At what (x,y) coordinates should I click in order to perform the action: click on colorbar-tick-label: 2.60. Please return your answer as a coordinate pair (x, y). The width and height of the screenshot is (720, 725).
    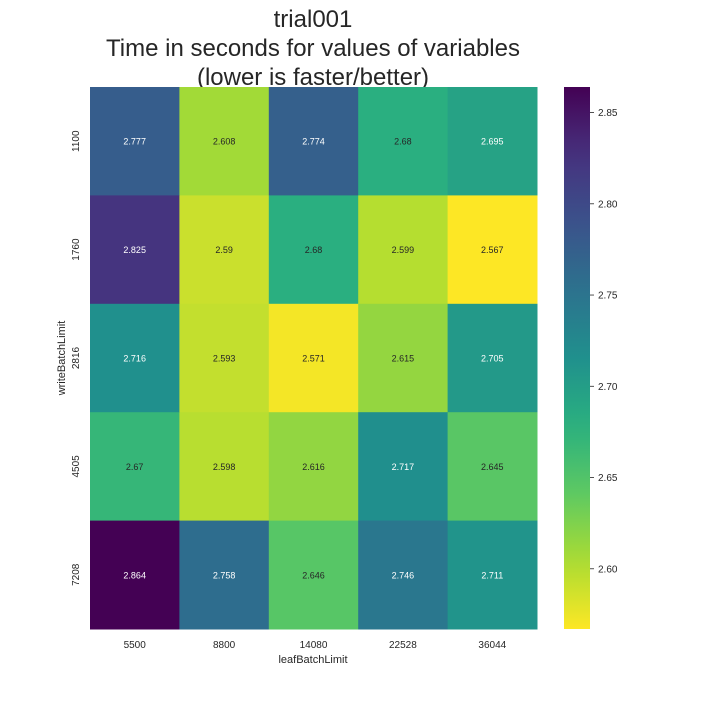
    Looking at the image, I should click on (608, 569).